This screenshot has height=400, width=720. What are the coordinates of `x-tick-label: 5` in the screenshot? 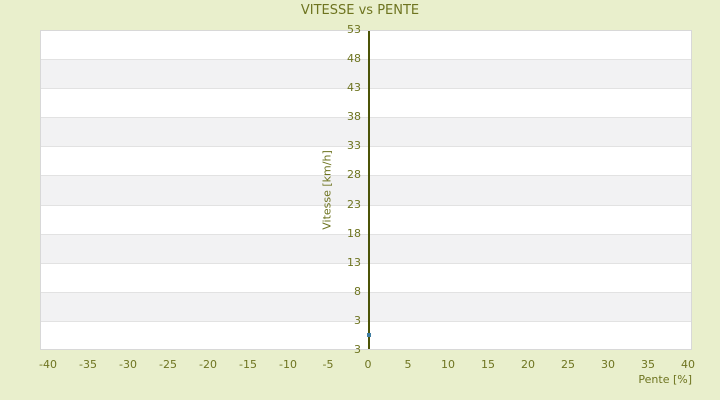 It's located at (408, 364).